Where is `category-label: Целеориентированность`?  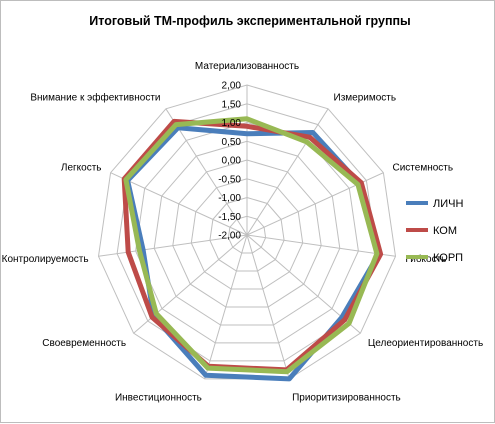 category-label: Целеориентированность is located at coordinates (425, 343).